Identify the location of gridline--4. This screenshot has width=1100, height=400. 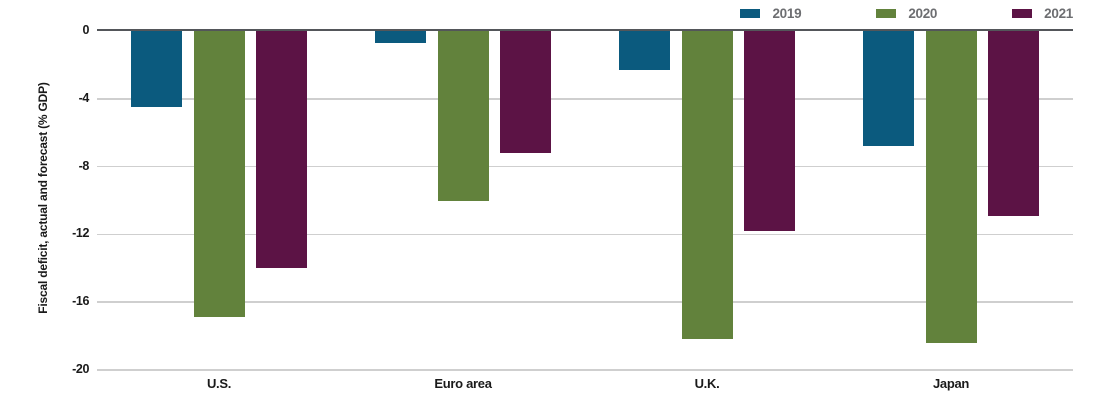
(585, 99).